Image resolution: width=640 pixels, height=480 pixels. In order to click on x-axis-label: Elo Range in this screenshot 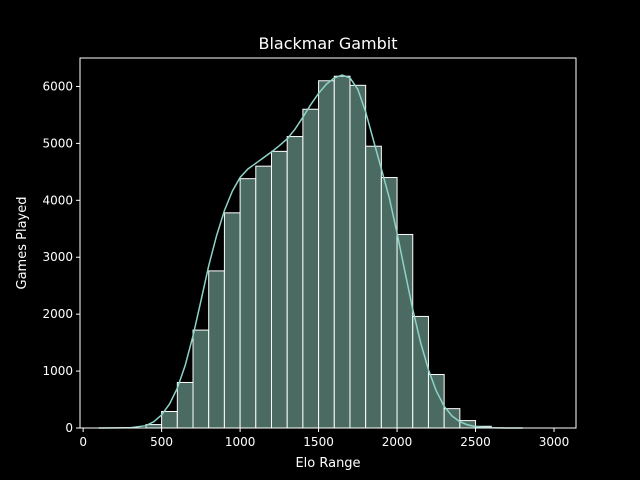, I will do `click(327, 463)`.